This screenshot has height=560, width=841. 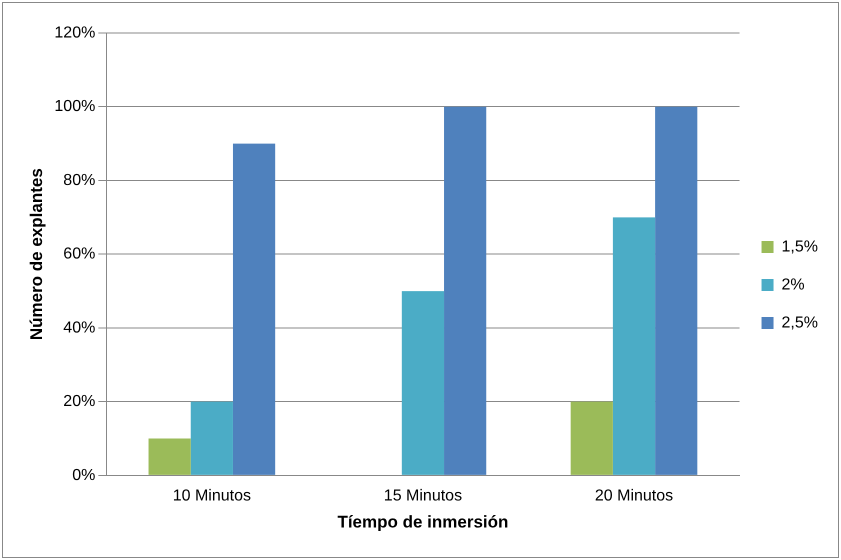 I want to click on y-tick-label: 60%, so click(x=79, y=254).